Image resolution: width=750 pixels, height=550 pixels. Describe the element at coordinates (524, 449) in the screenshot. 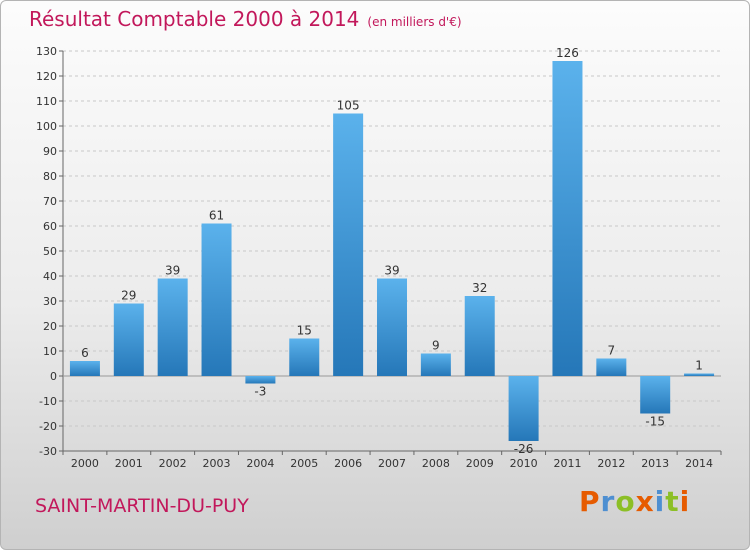

I see `data-label: -26` at that location.